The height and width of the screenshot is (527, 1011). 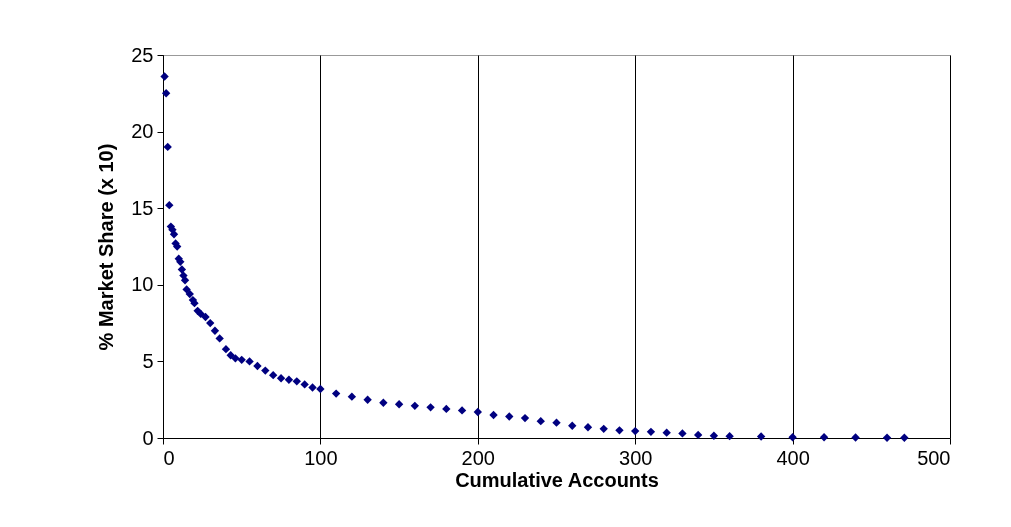 What do you see at coordinates (142, 54) in the screenshot?
I see `y-tick-label: 25` at bounding box center [142, 54].